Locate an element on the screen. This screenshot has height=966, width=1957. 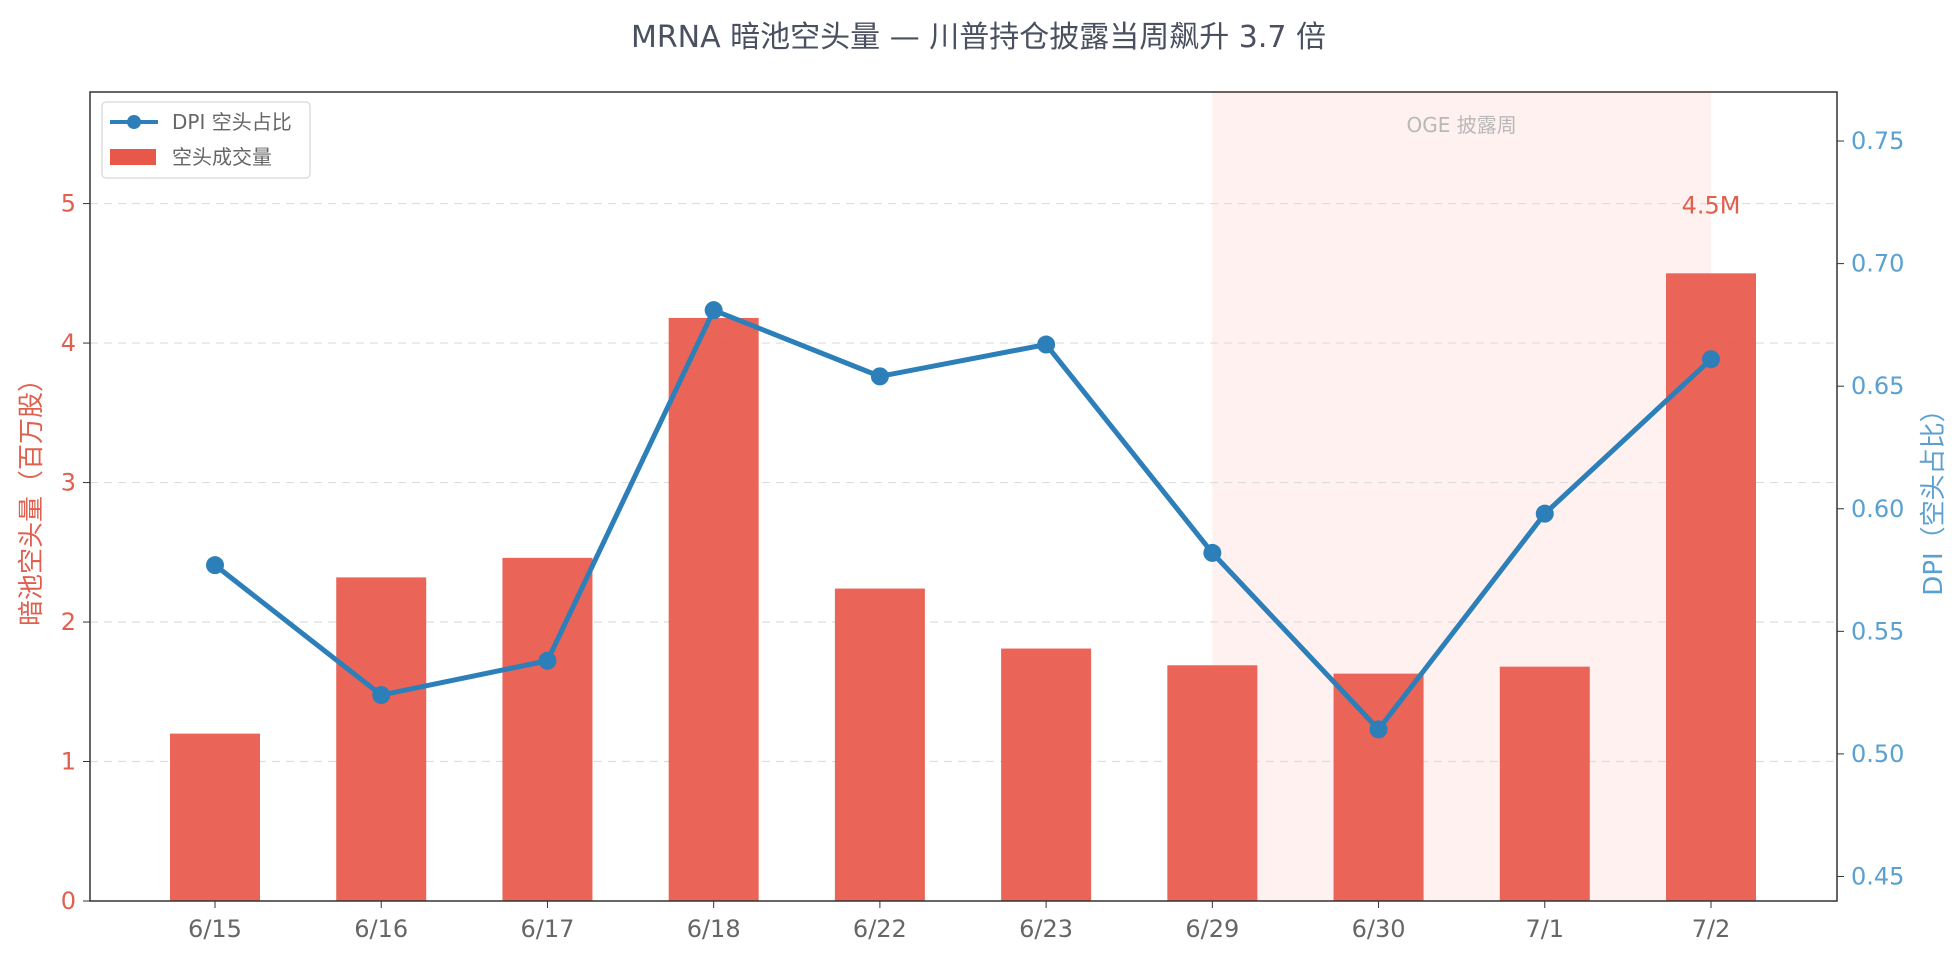
y2-tick-label: 0.60 is located at coordinates (1877, 509).